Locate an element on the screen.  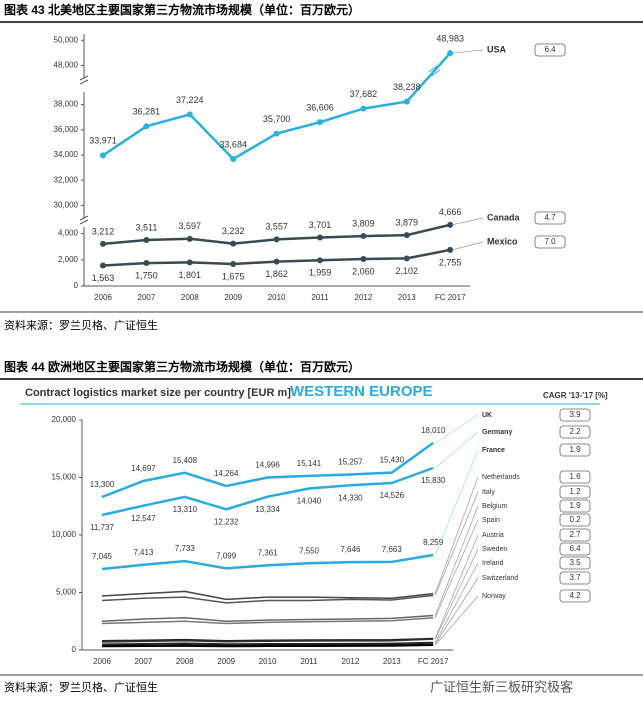
data-label: 1,801 is located at coordinates (190, 275).